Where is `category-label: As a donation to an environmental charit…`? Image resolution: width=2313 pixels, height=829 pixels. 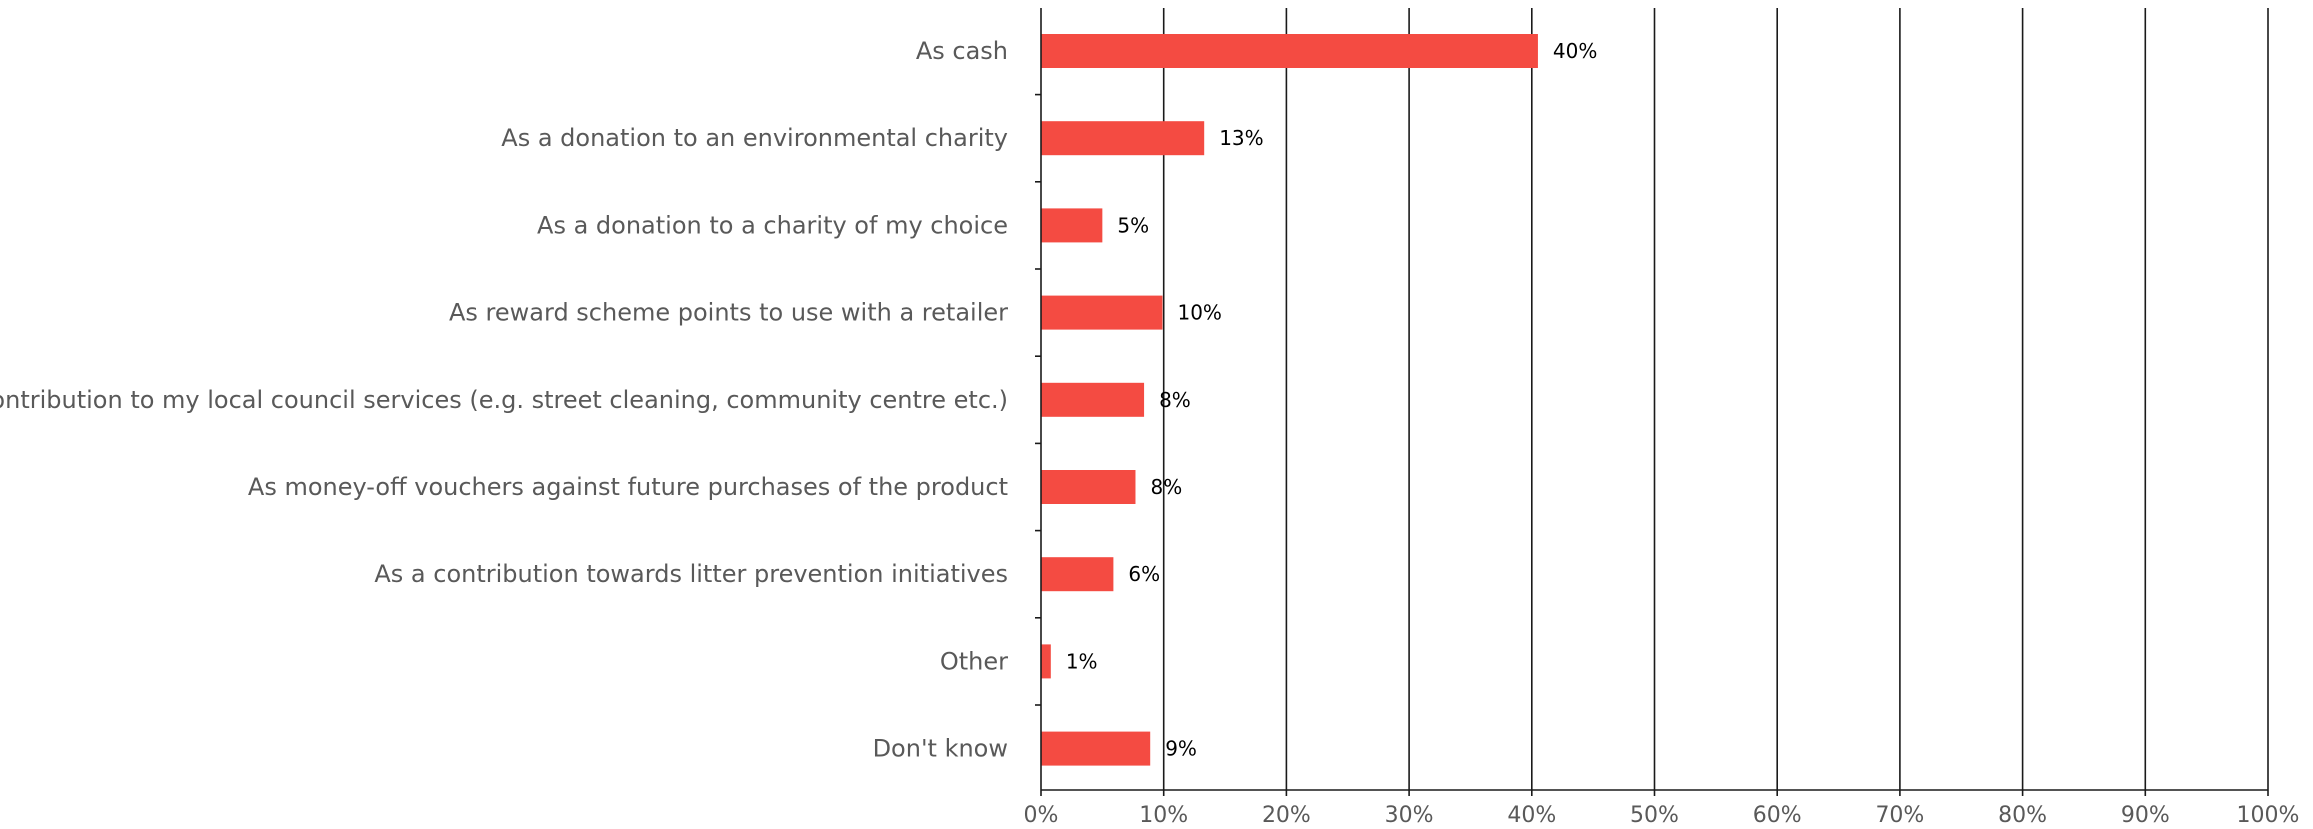 category-label: As a donation to an environmental charit… is located at coordinates (754, 138).